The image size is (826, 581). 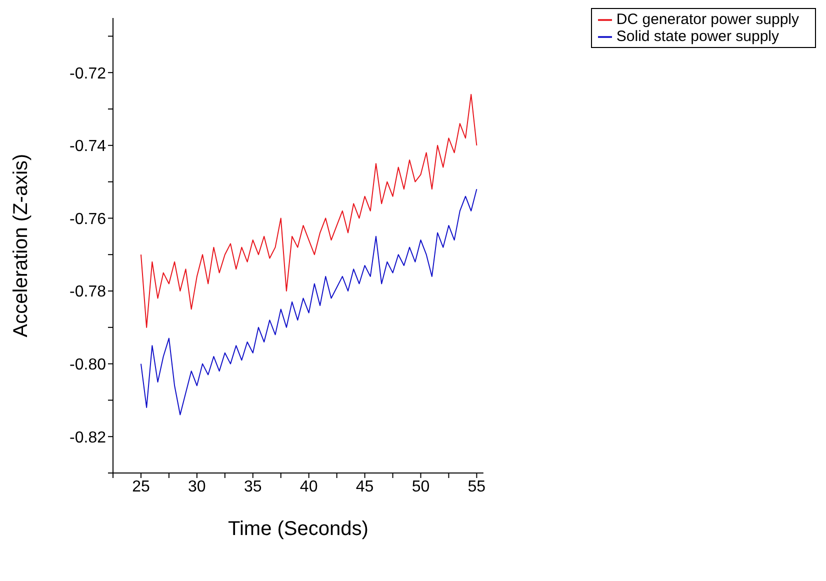 I want to click on x-tick-label: 40, so click(x=309, y=487).